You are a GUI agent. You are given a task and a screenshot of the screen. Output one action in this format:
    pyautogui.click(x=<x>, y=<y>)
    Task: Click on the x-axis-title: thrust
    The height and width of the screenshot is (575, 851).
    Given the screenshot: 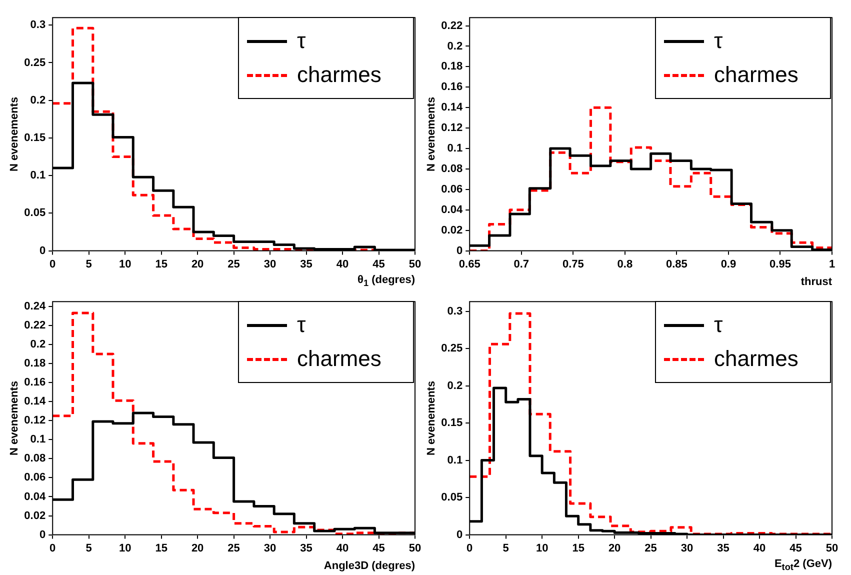 What is the action you would take?
    pyautogui.click(x=816, y=282)
    